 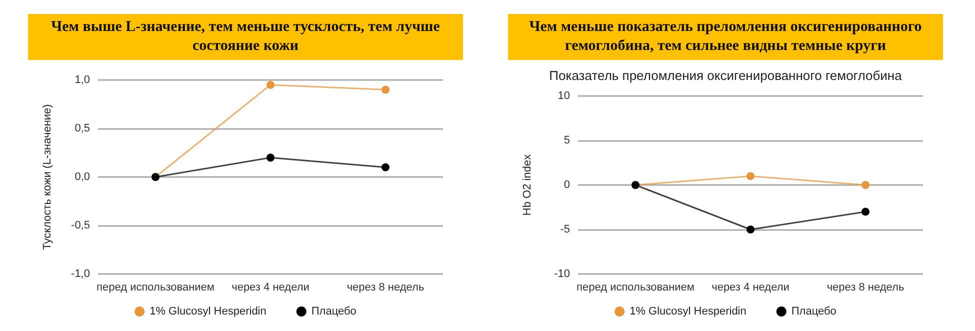 I want to click on y-tick-label: 1,0, so click(x=82, y=80).